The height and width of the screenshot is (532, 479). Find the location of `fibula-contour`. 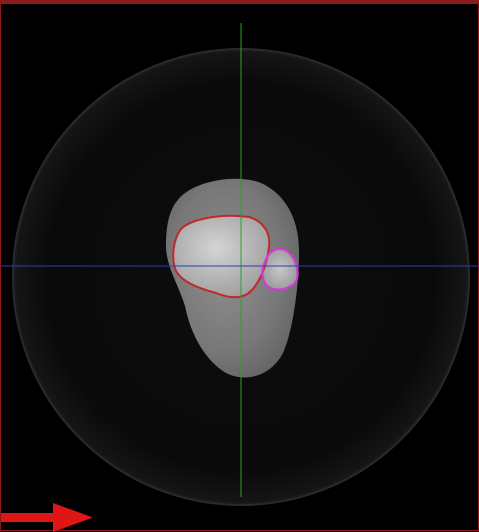

fibula-contour is located at coordinates (280, 269).